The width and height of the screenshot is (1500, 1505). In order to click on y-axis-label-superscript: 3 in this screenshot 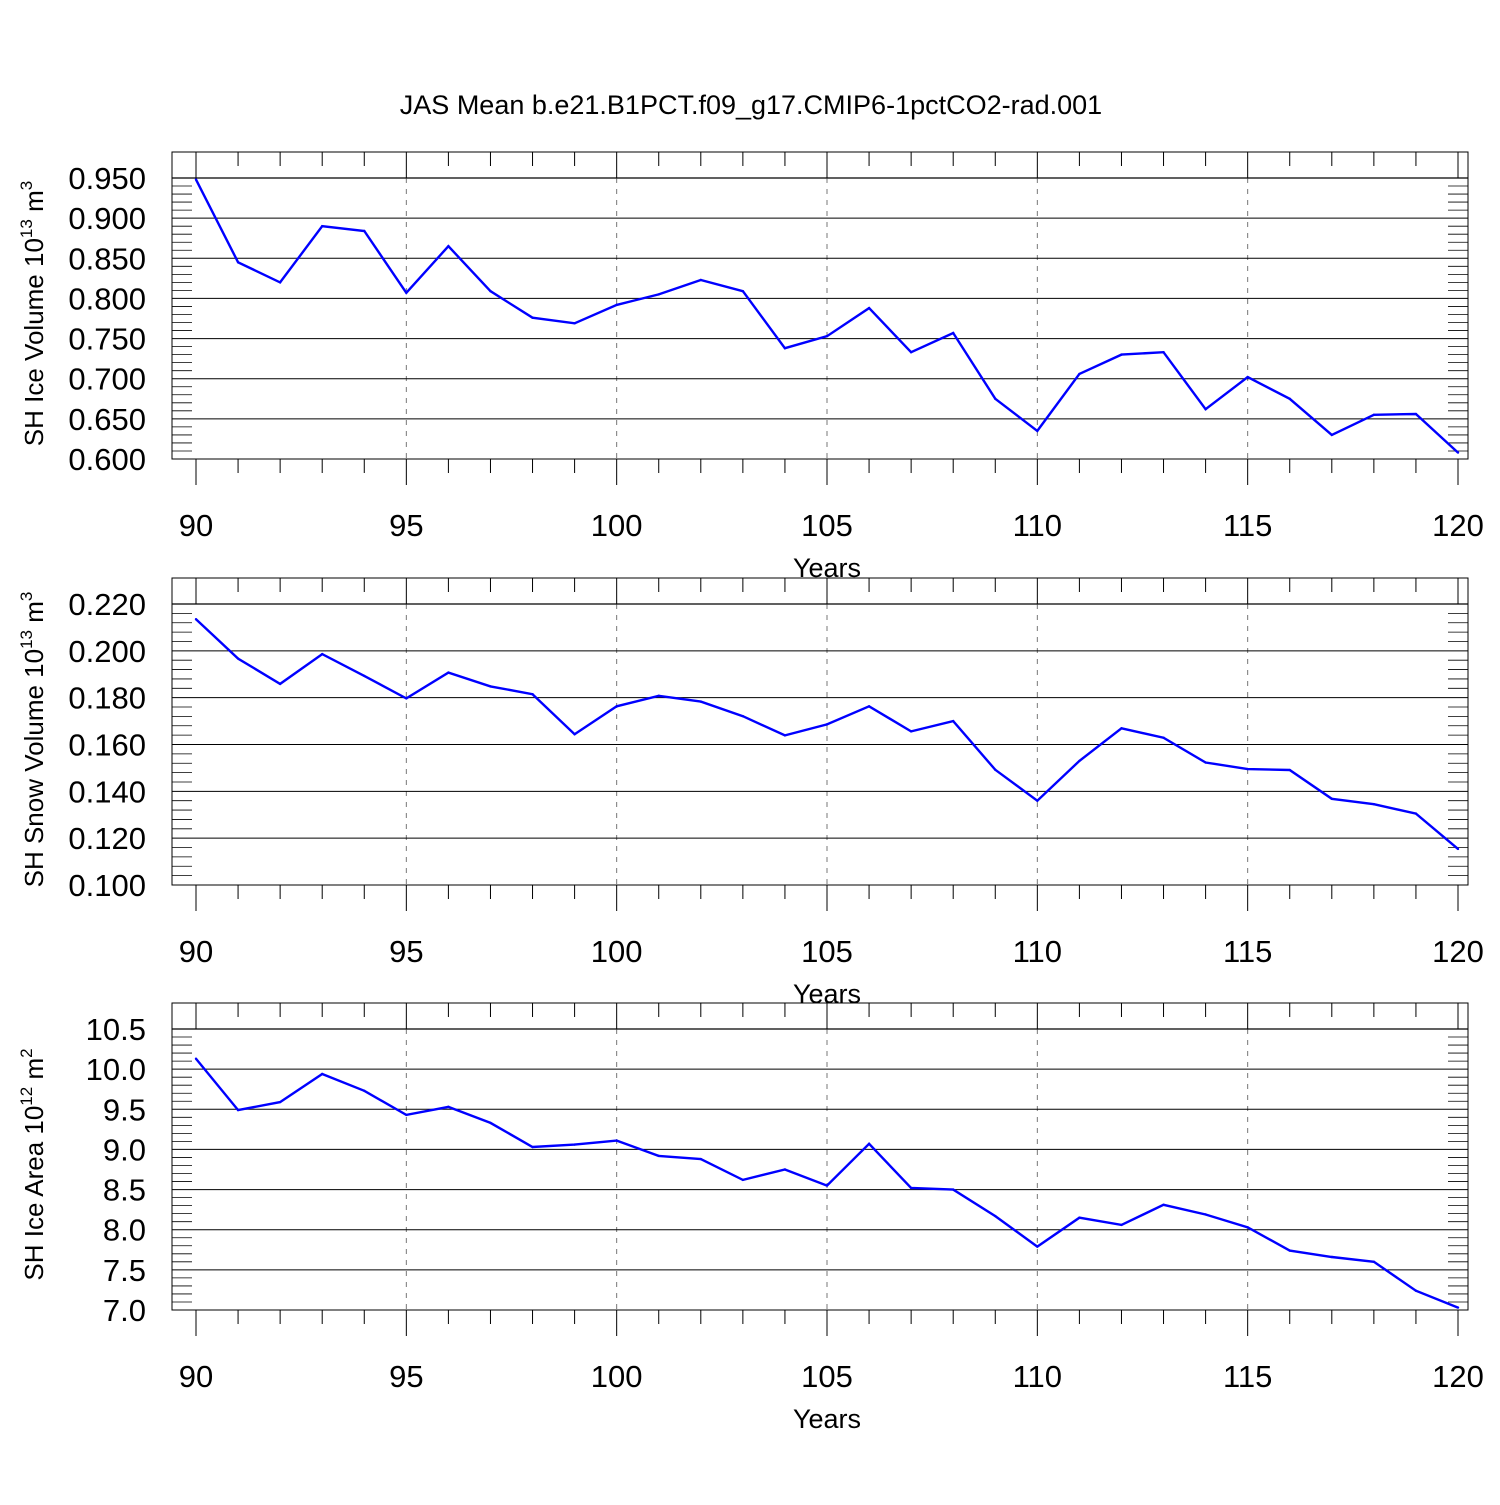, I will do `click(26, 596)`.